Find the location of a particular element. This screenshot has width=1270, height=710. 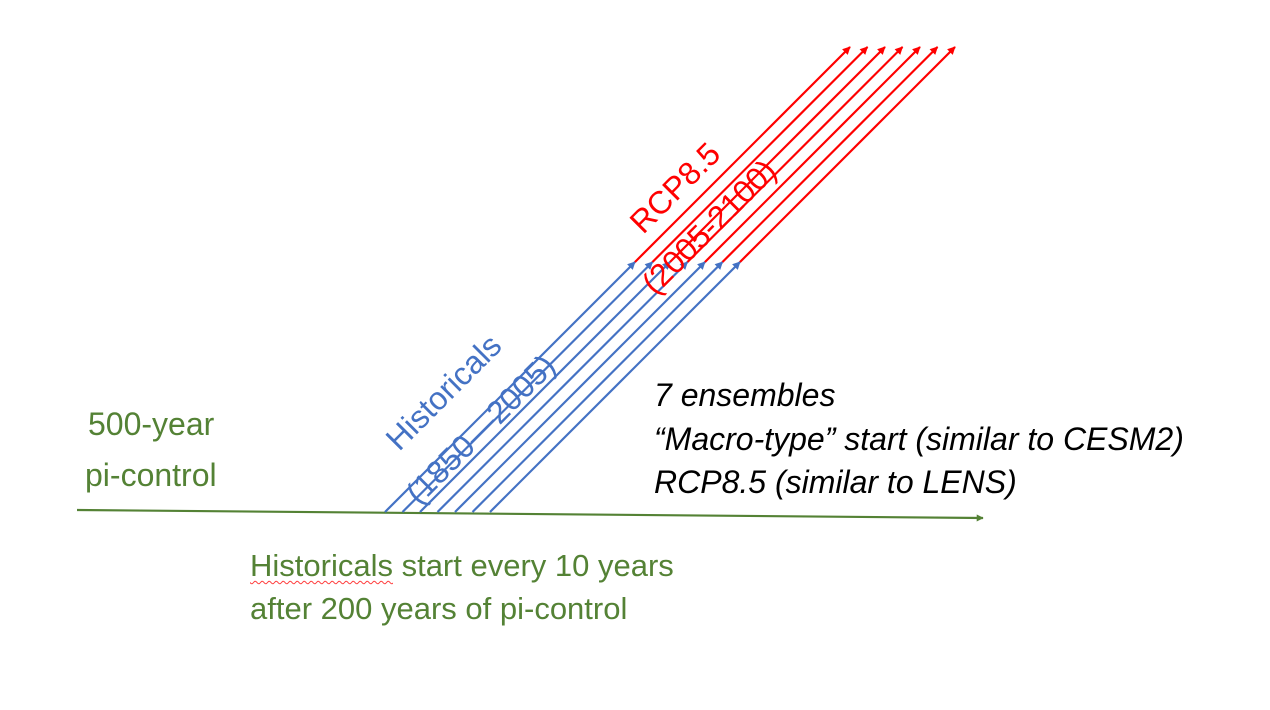

rcp85-member-6-arrow is located at coordinates (830, 154).